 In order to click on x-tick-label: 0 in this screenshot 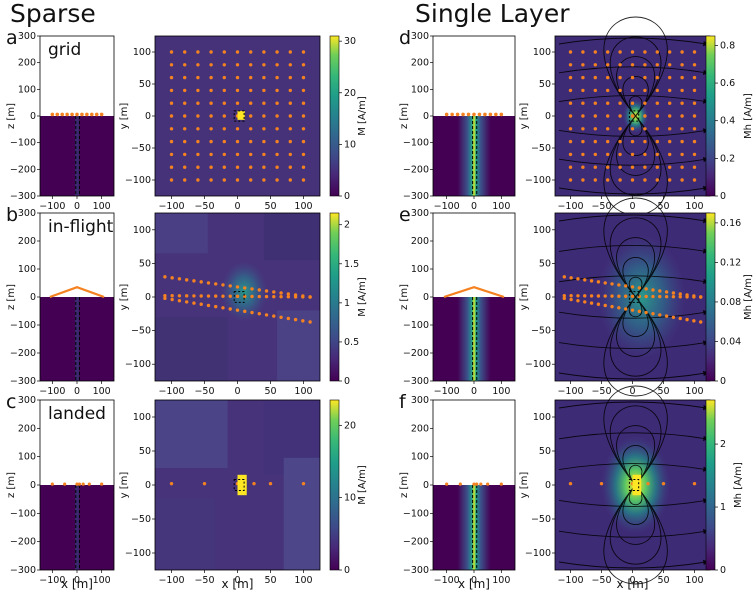, I will do `click(77, 391)`.